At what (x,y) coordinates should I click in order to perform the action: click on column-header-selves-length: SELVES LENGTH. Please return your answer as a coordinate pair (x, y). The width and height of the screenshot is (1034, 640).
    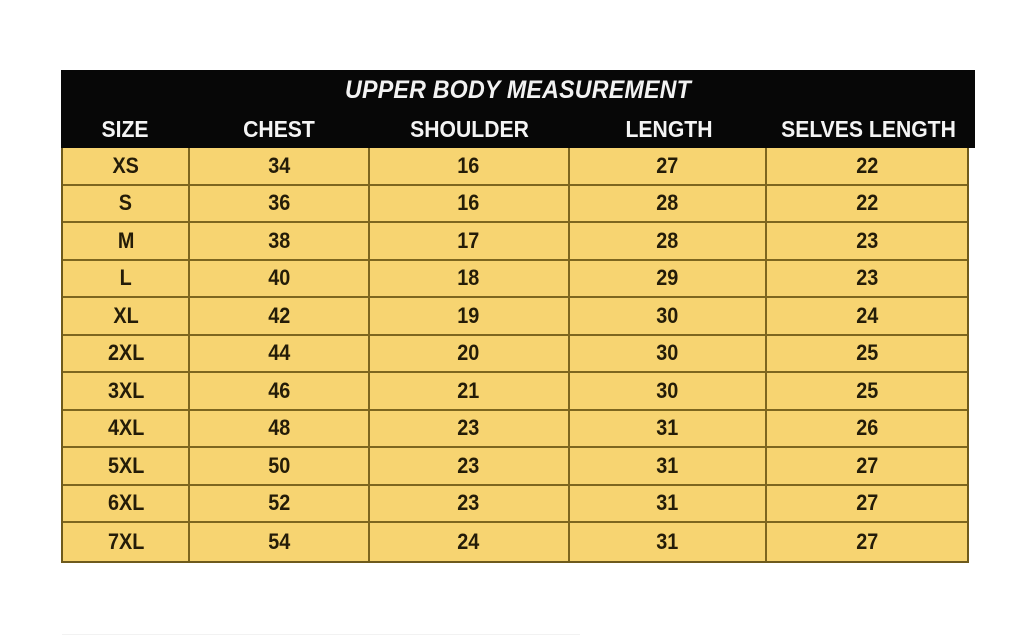
    Looking at the image, I should click on (868, 128).